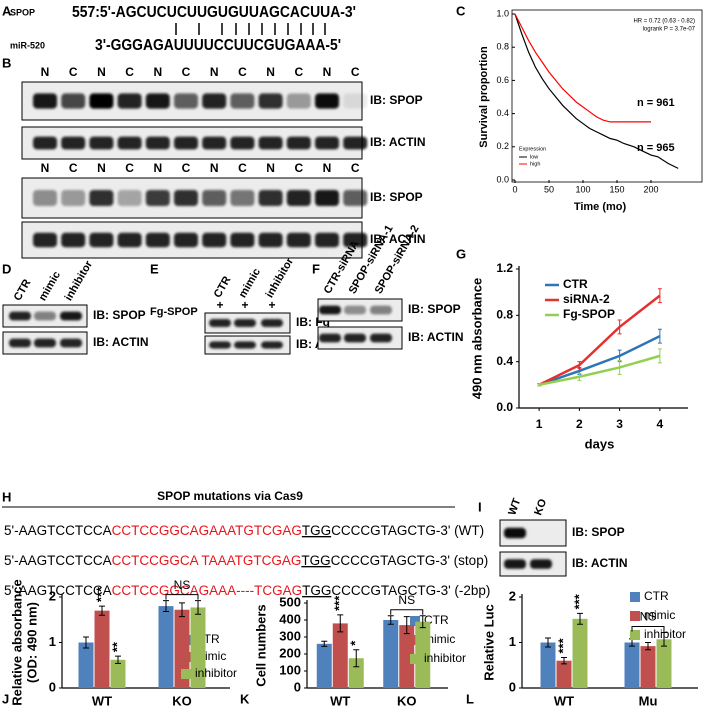 This screenshot has width=709, height=714. I want to click on y-tick-label: 0.0, so click(502, 179).